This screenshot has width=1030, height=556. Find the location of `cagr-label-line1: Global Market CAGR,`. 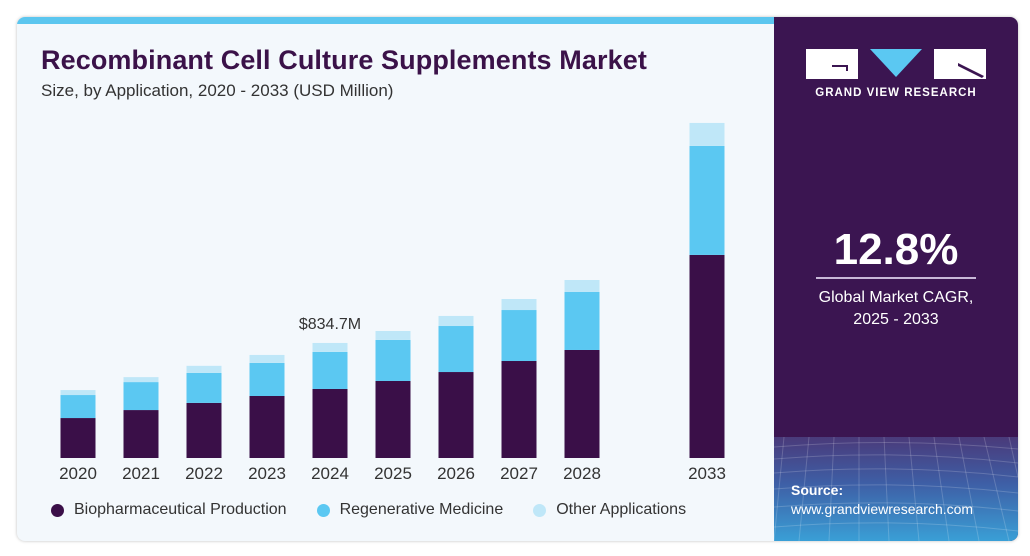

cagr-label-line1: Global Market CAGR, is located at coordinates (896, 297).